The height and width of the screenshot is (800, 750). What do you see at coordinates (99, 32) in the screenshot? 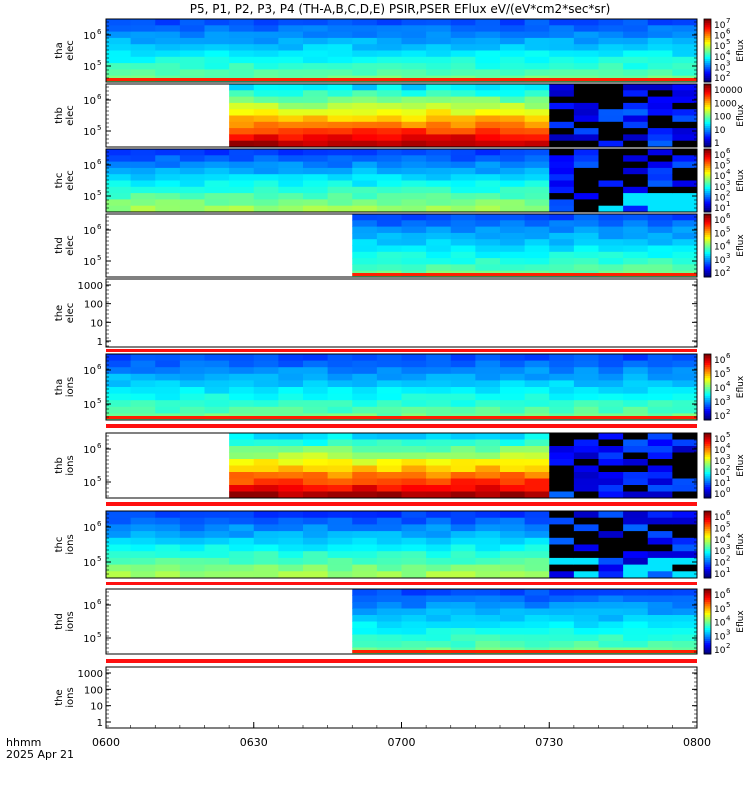
I see `y-tick-exponent: 6` at bounding box center [99, 32].